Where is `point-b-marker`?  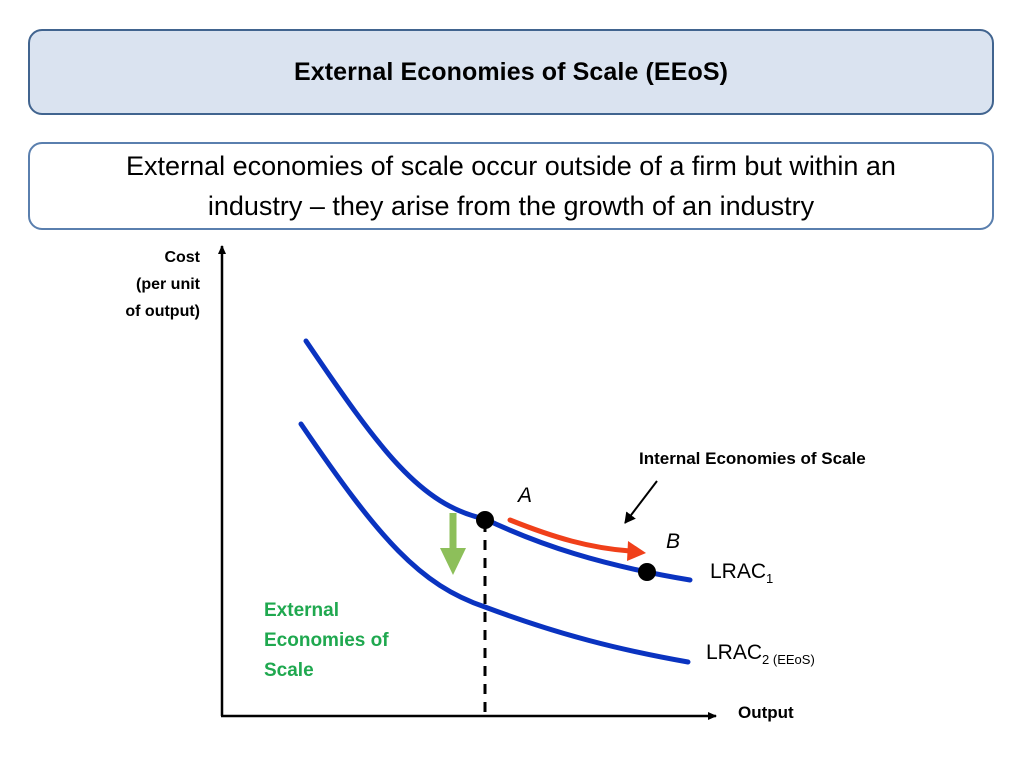
point-b-marker is located at coordinates (647, 572).